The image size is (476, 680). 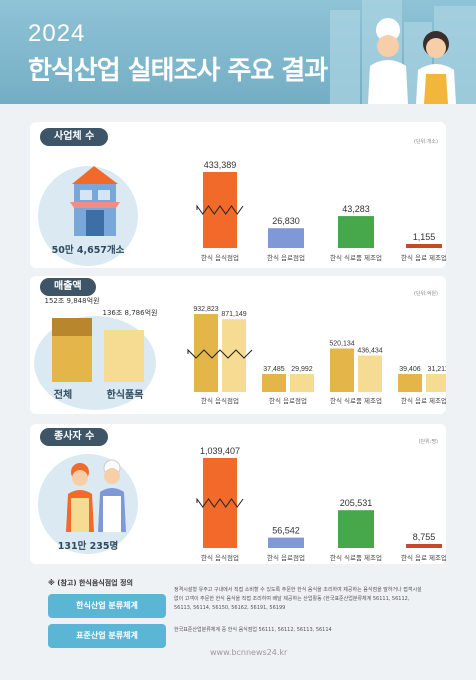 What do you see at coordinates (95, 201) in the screenshot?
I see `building-icon` at bounding box center [95, 201].